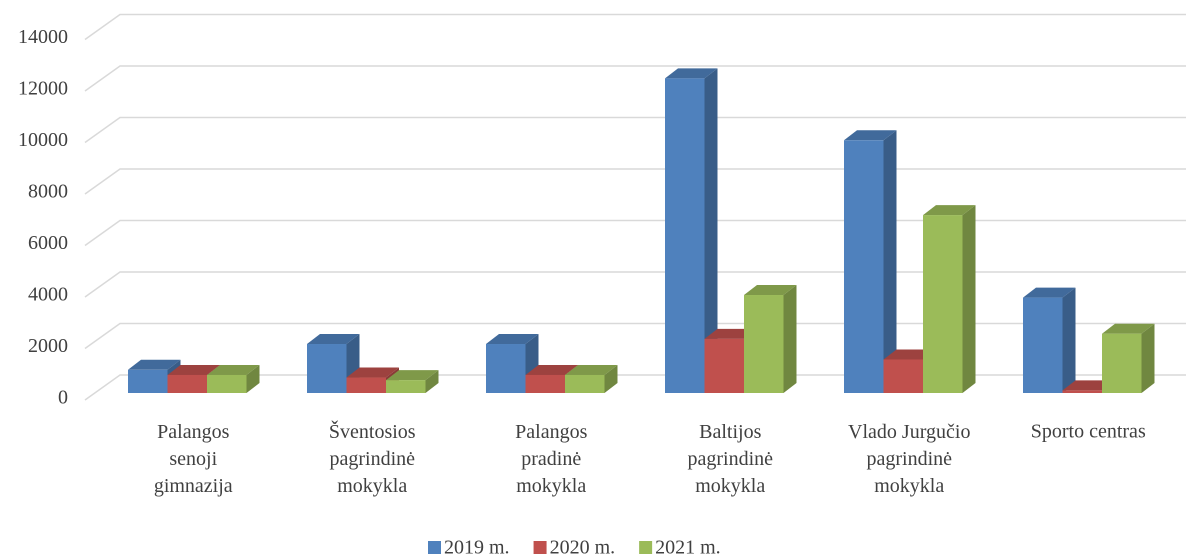 This screenshot has height=560, width=1186. Describe the element at coordinates (43, 140) in the screenshot. I see `y-tick-label: 10000` at that location.